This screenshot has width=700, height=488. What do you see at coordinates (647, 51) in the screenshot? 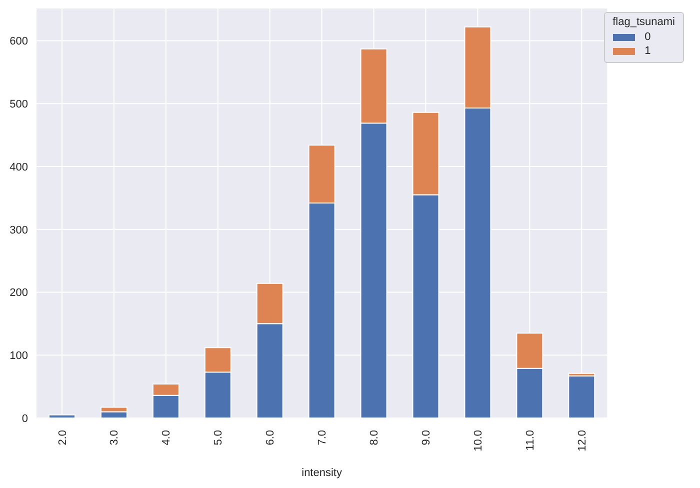
I see `legend-label: 1` at bounding box center [647, 51].